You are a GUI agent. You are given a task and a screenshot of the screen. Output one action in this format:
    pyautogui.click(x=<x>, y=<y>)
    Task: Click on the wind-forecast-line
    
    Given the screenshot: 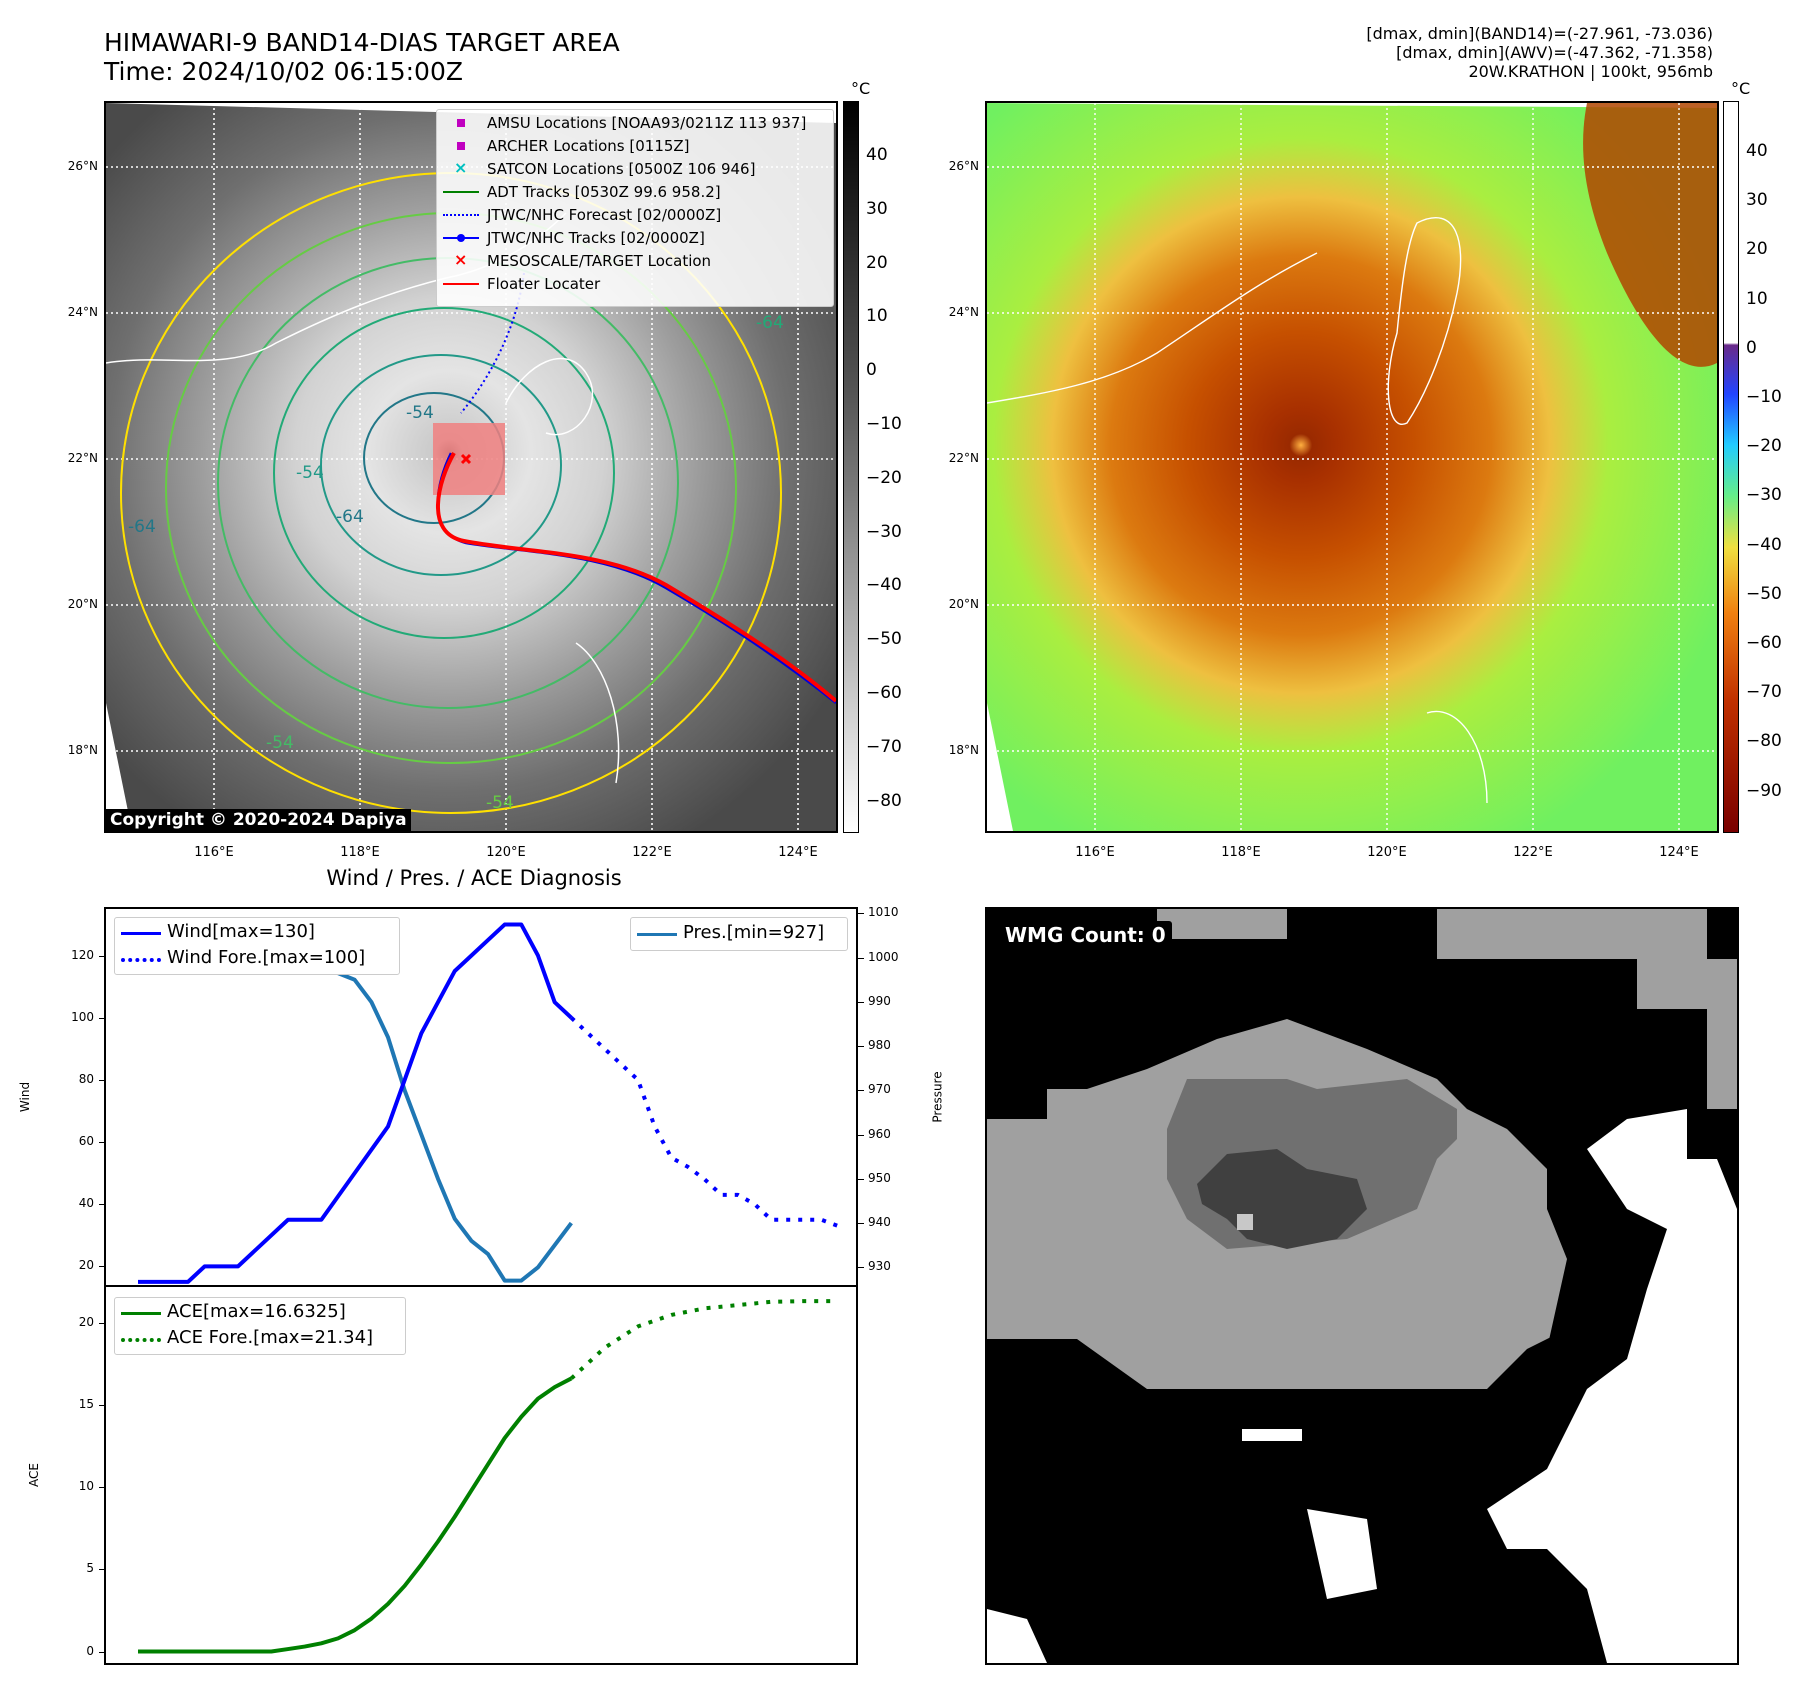 What is the action you would take?
    pyautogui.click(x=704, y=1122)
    